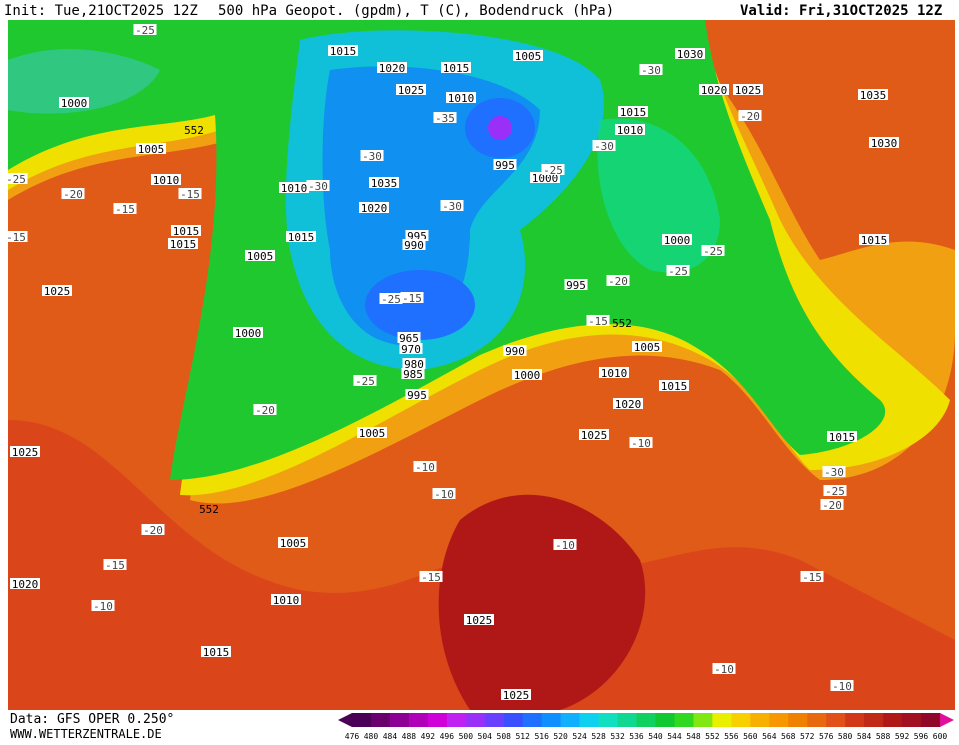 The image size is (959, 745). I want to click on colorbar-label: 592, so click(902, 736).